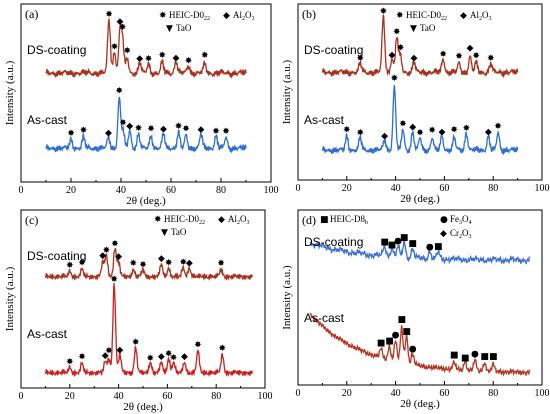 Image resolution: width=550 pixels, height=414 pixels. Describe the element at coordinates (349, 220) in the screenshot. I see `legend-entry: HEIC-D8b` at that location.